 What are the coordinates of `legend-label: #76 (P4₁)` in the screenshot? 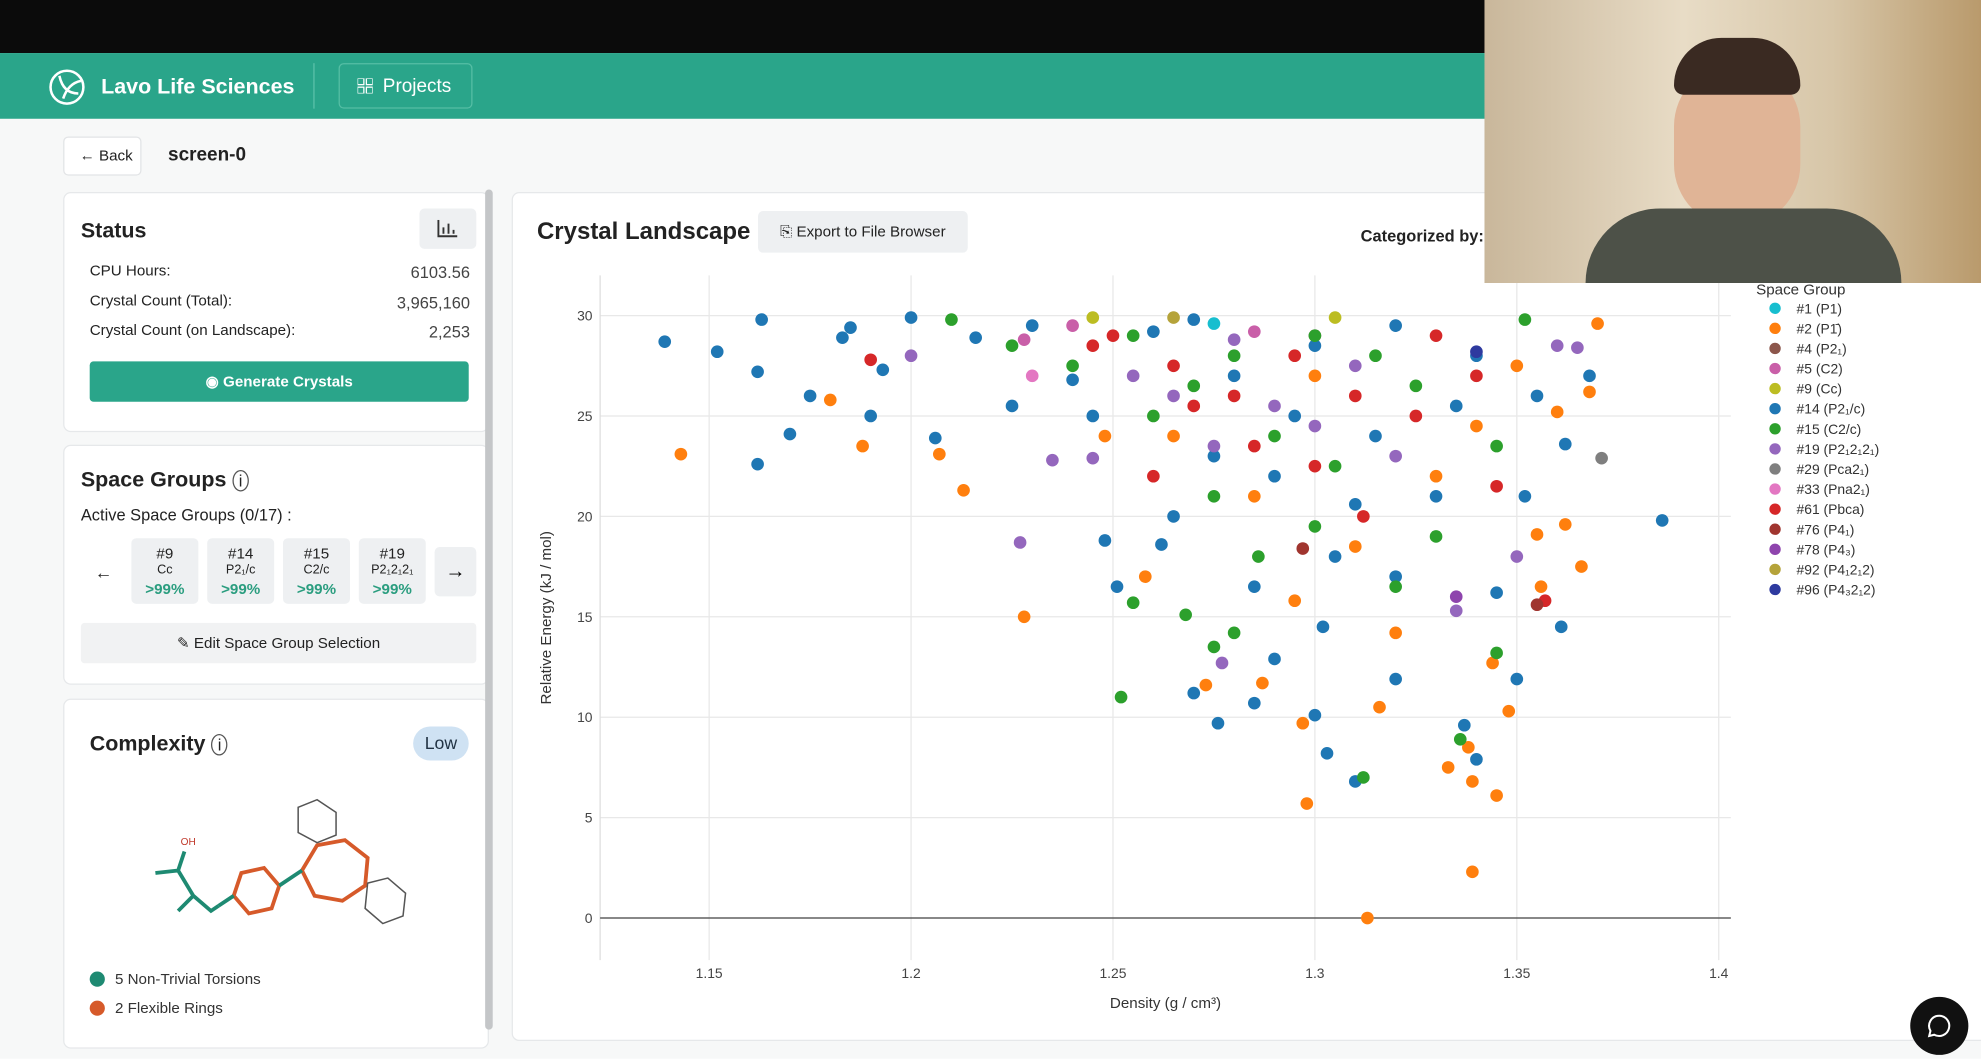 It's located at (1826, 529).